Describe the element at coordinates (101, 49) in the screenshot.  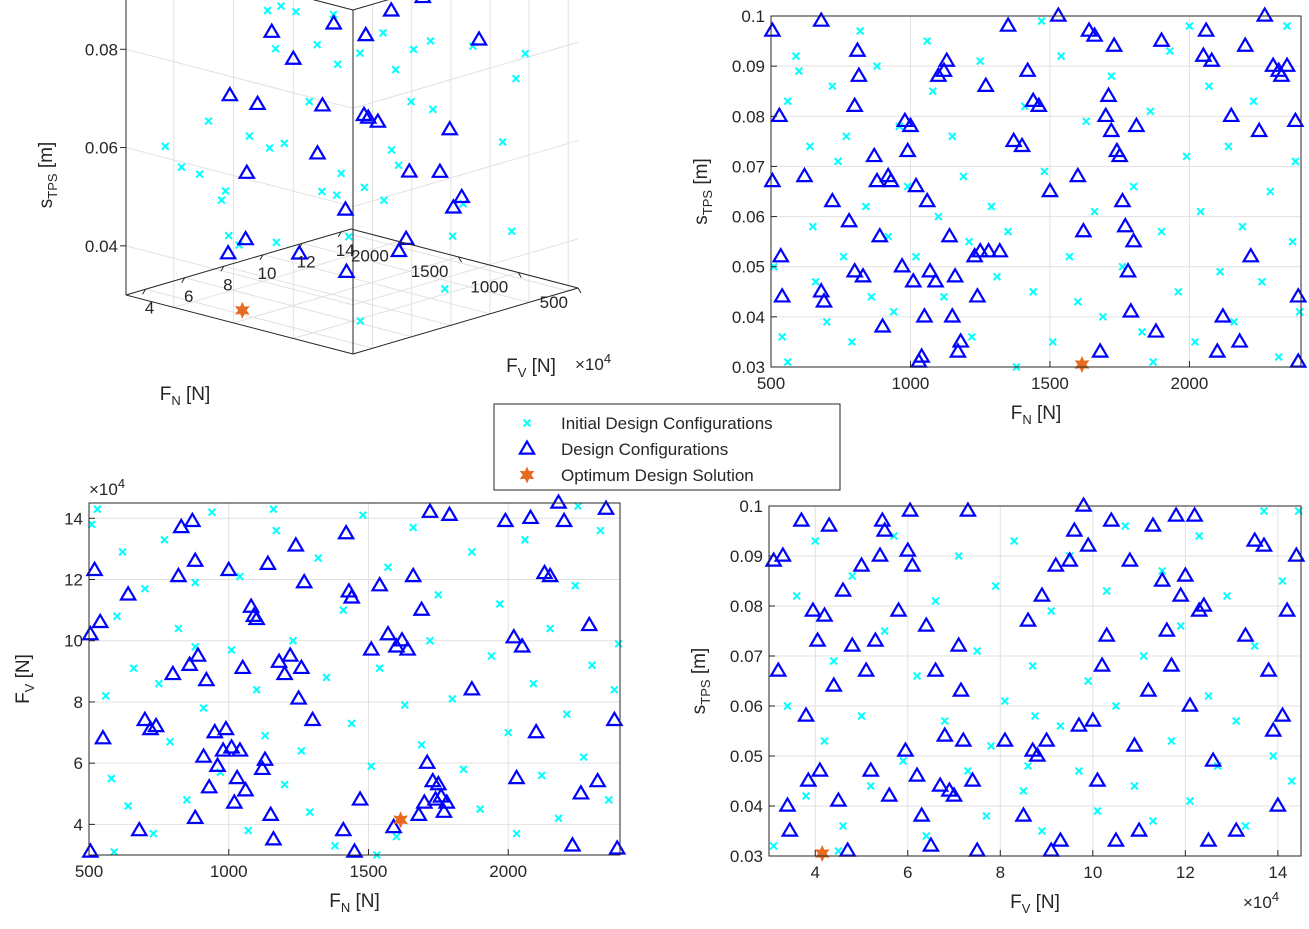
I see `z-tick-label: 0.08` at that location.